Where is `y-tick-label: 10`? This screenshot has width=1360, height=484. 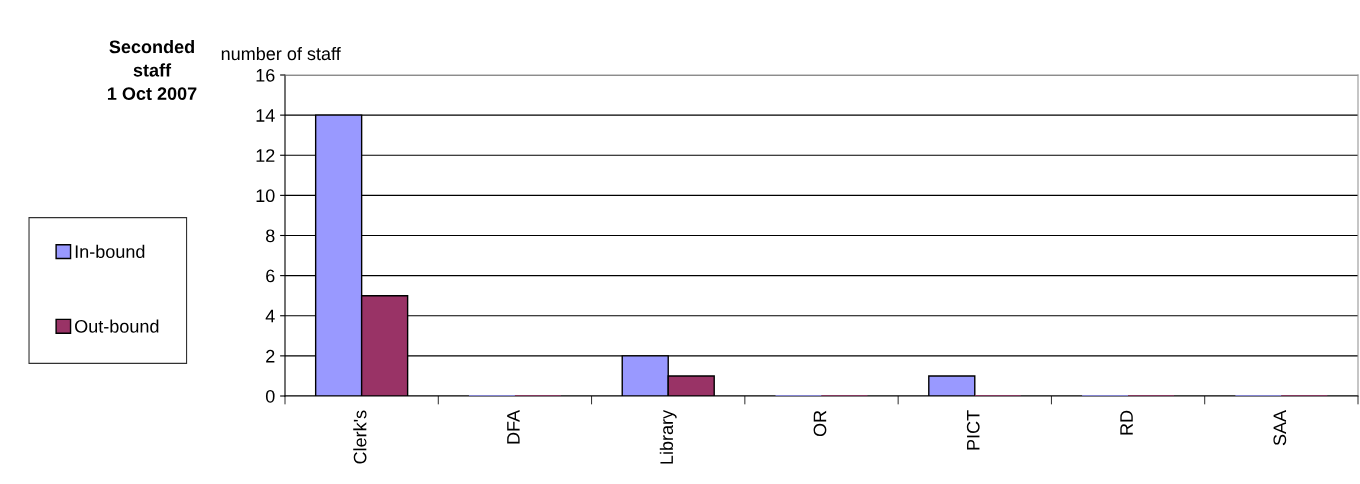 y-tick-label: 10 is located at coordinates (265, 196).